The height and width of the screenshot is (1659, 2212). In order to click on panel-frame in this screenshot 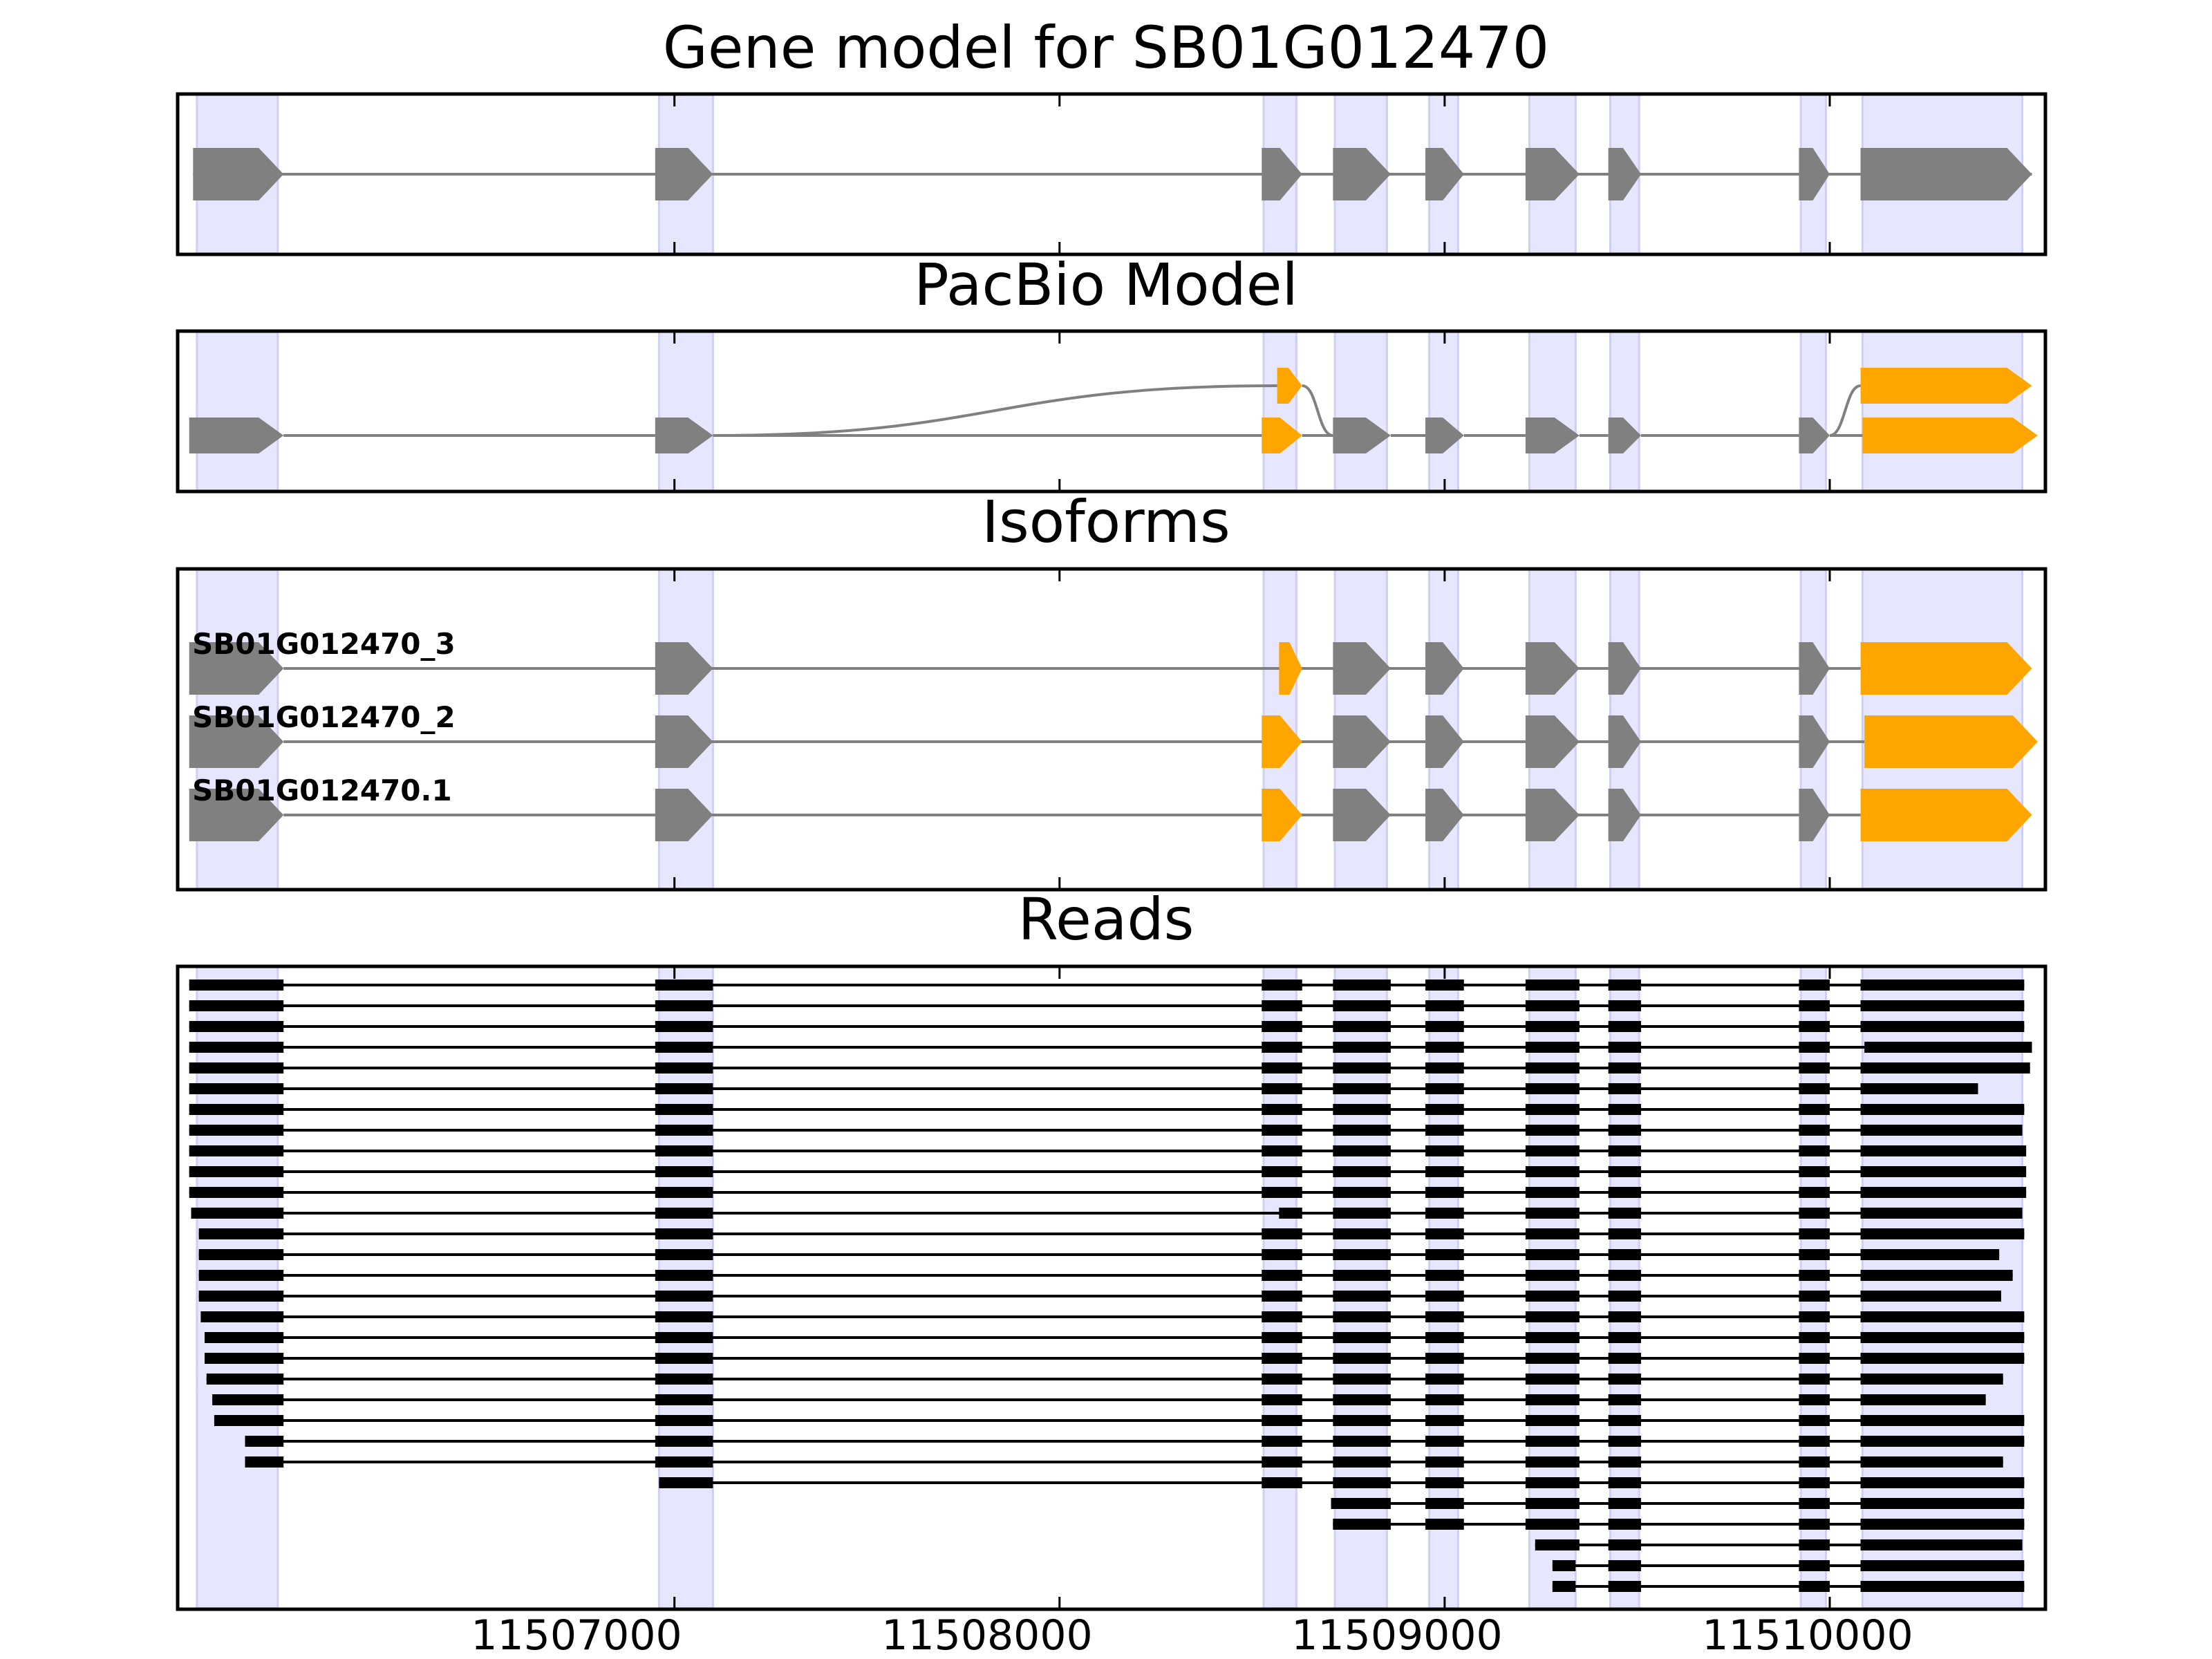, I will do `click(1111, 174)`.